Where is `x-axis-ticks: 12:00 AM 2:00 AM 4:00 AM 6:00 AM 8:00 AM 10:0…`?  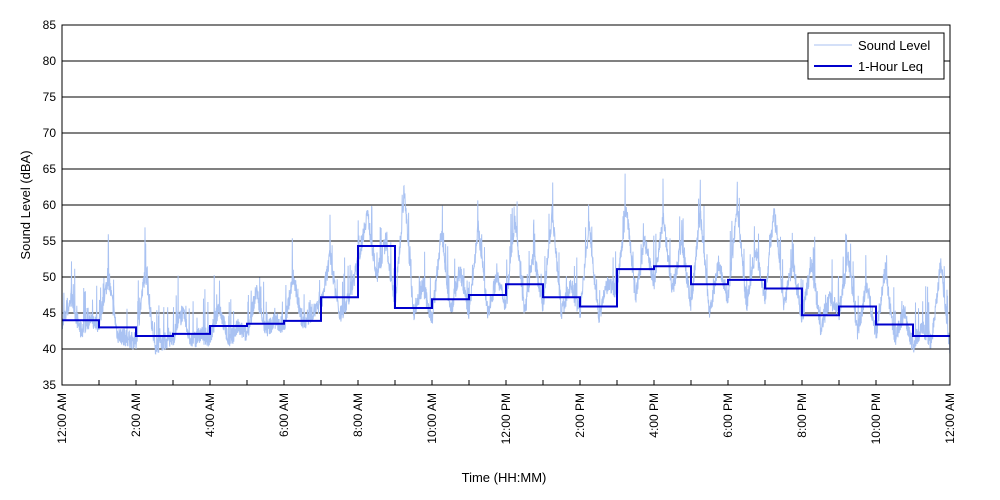 x-axis-ticks: 12:00 AM 2:00 AM 4:00 AM 6:00 AM 8:00 AM 10:0… is located at coordinates (506, 412).